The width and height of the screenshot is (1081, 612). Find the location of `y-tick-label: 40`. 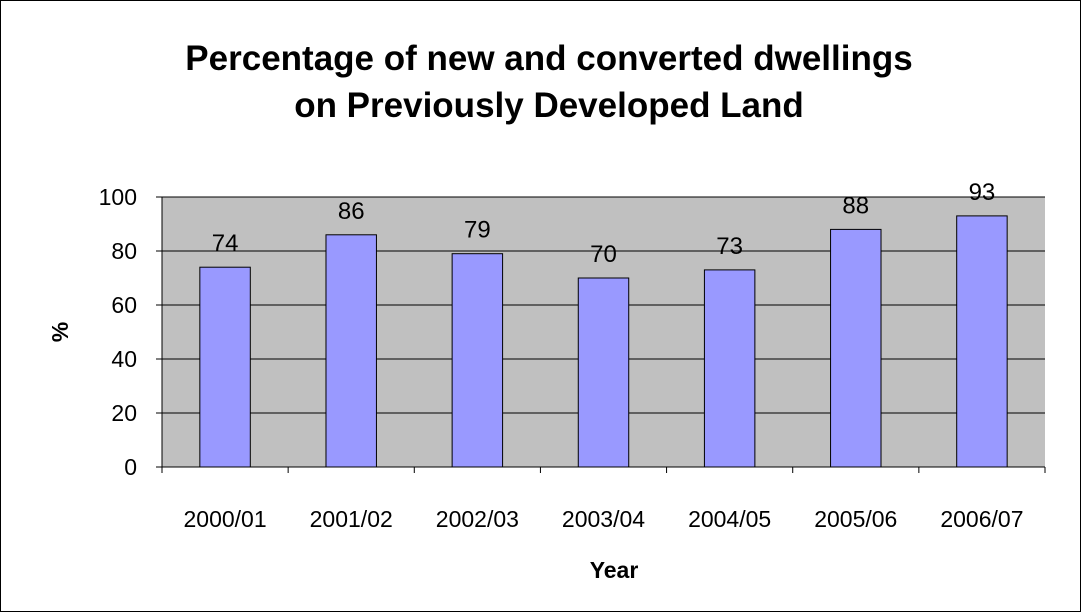

y-tick-label: 40 is located at coordinates (124, 359).